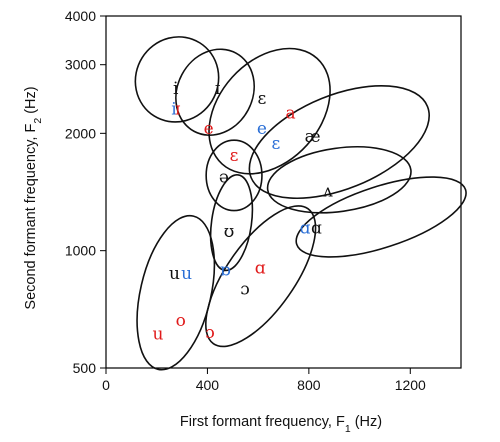 The height and width of the screenshot is (442, 500). What do you see at coordinates (33, 197) in the screenshot?
I see `y-axis-label: Second formant frequency, F2 (Hz)` at bounding box center [33, 197].